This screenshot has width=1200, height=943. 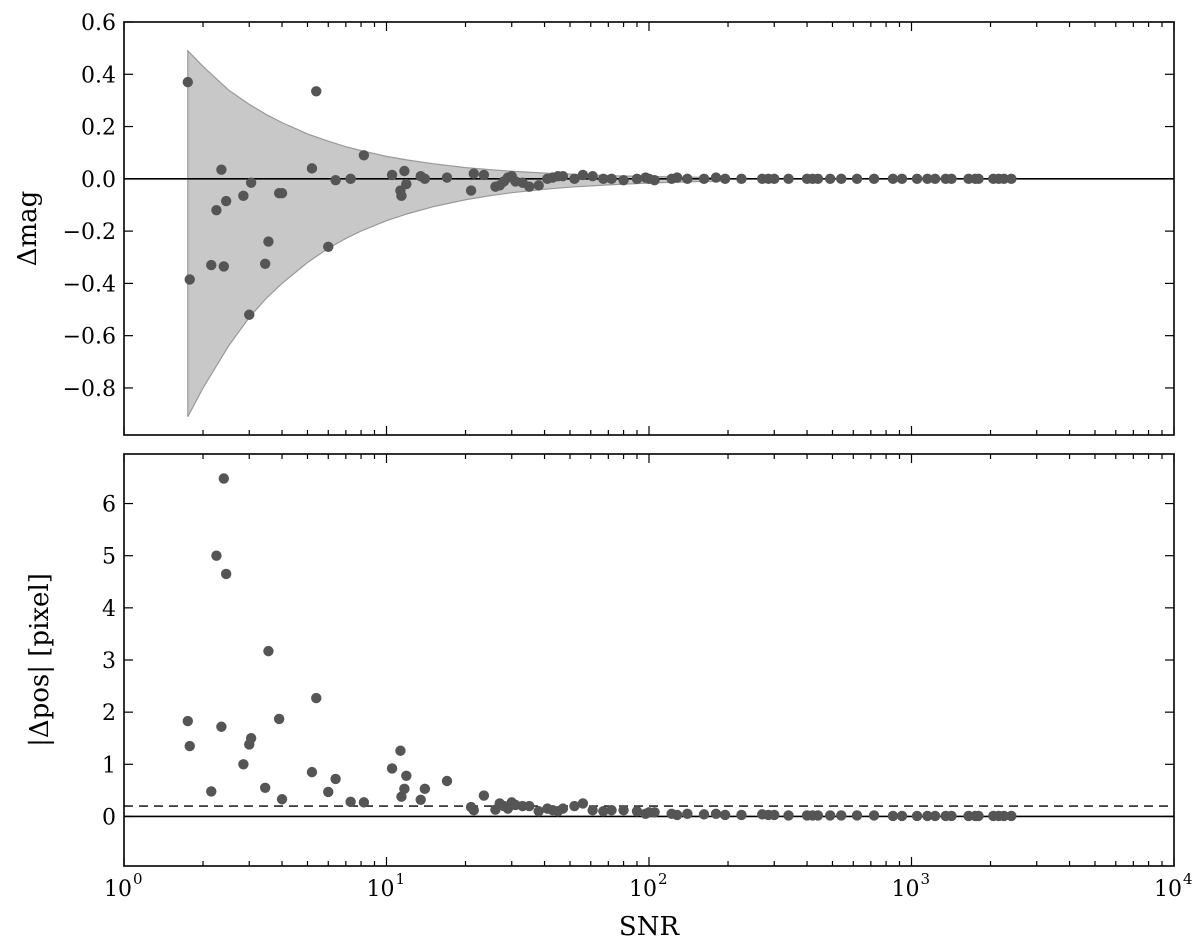 What do you see at coordinates (109, 609) in the screenshot?
I see `delta-pos-ytick-label: 4` at bounding box center [109, 609].